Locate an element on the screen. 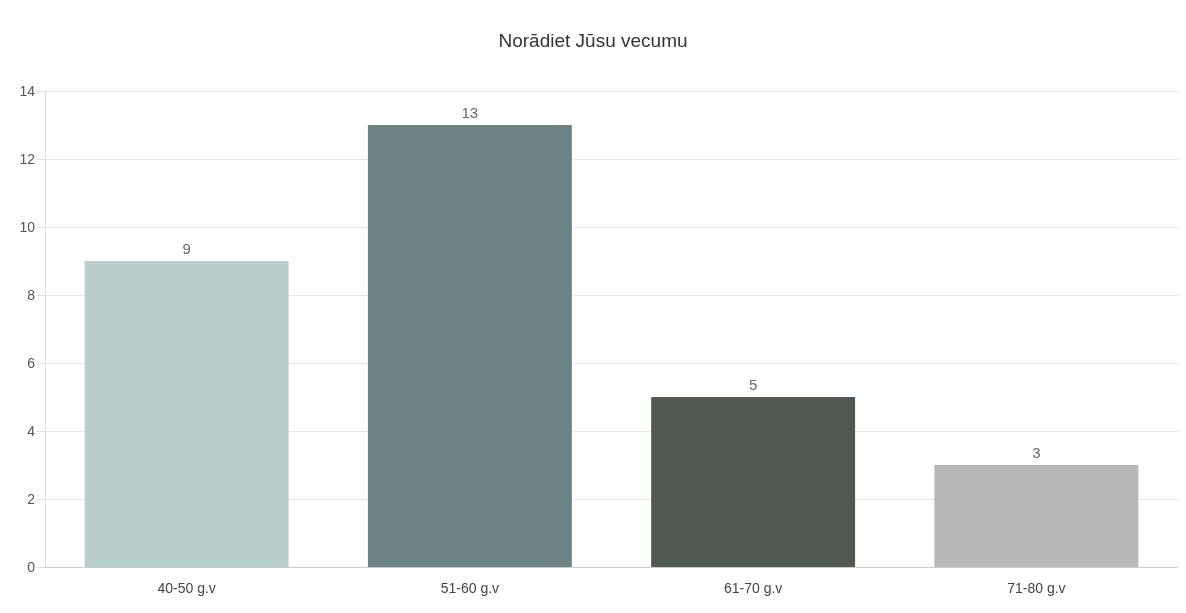 This screenshot has width=1186, height=613. x-tick-label: 71-80 g.v is located at coordinates (1036, 588).